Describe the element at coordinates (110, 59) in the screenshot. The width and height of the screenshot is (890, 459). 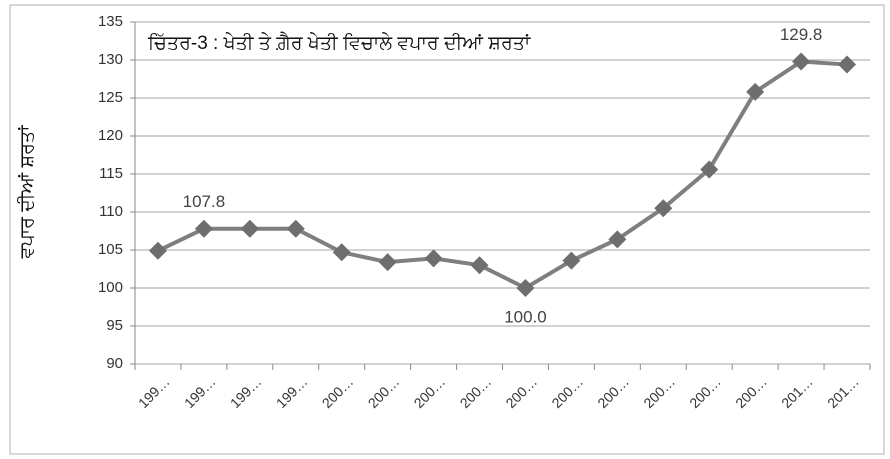
I see `y-tick-label: 130` at that location.